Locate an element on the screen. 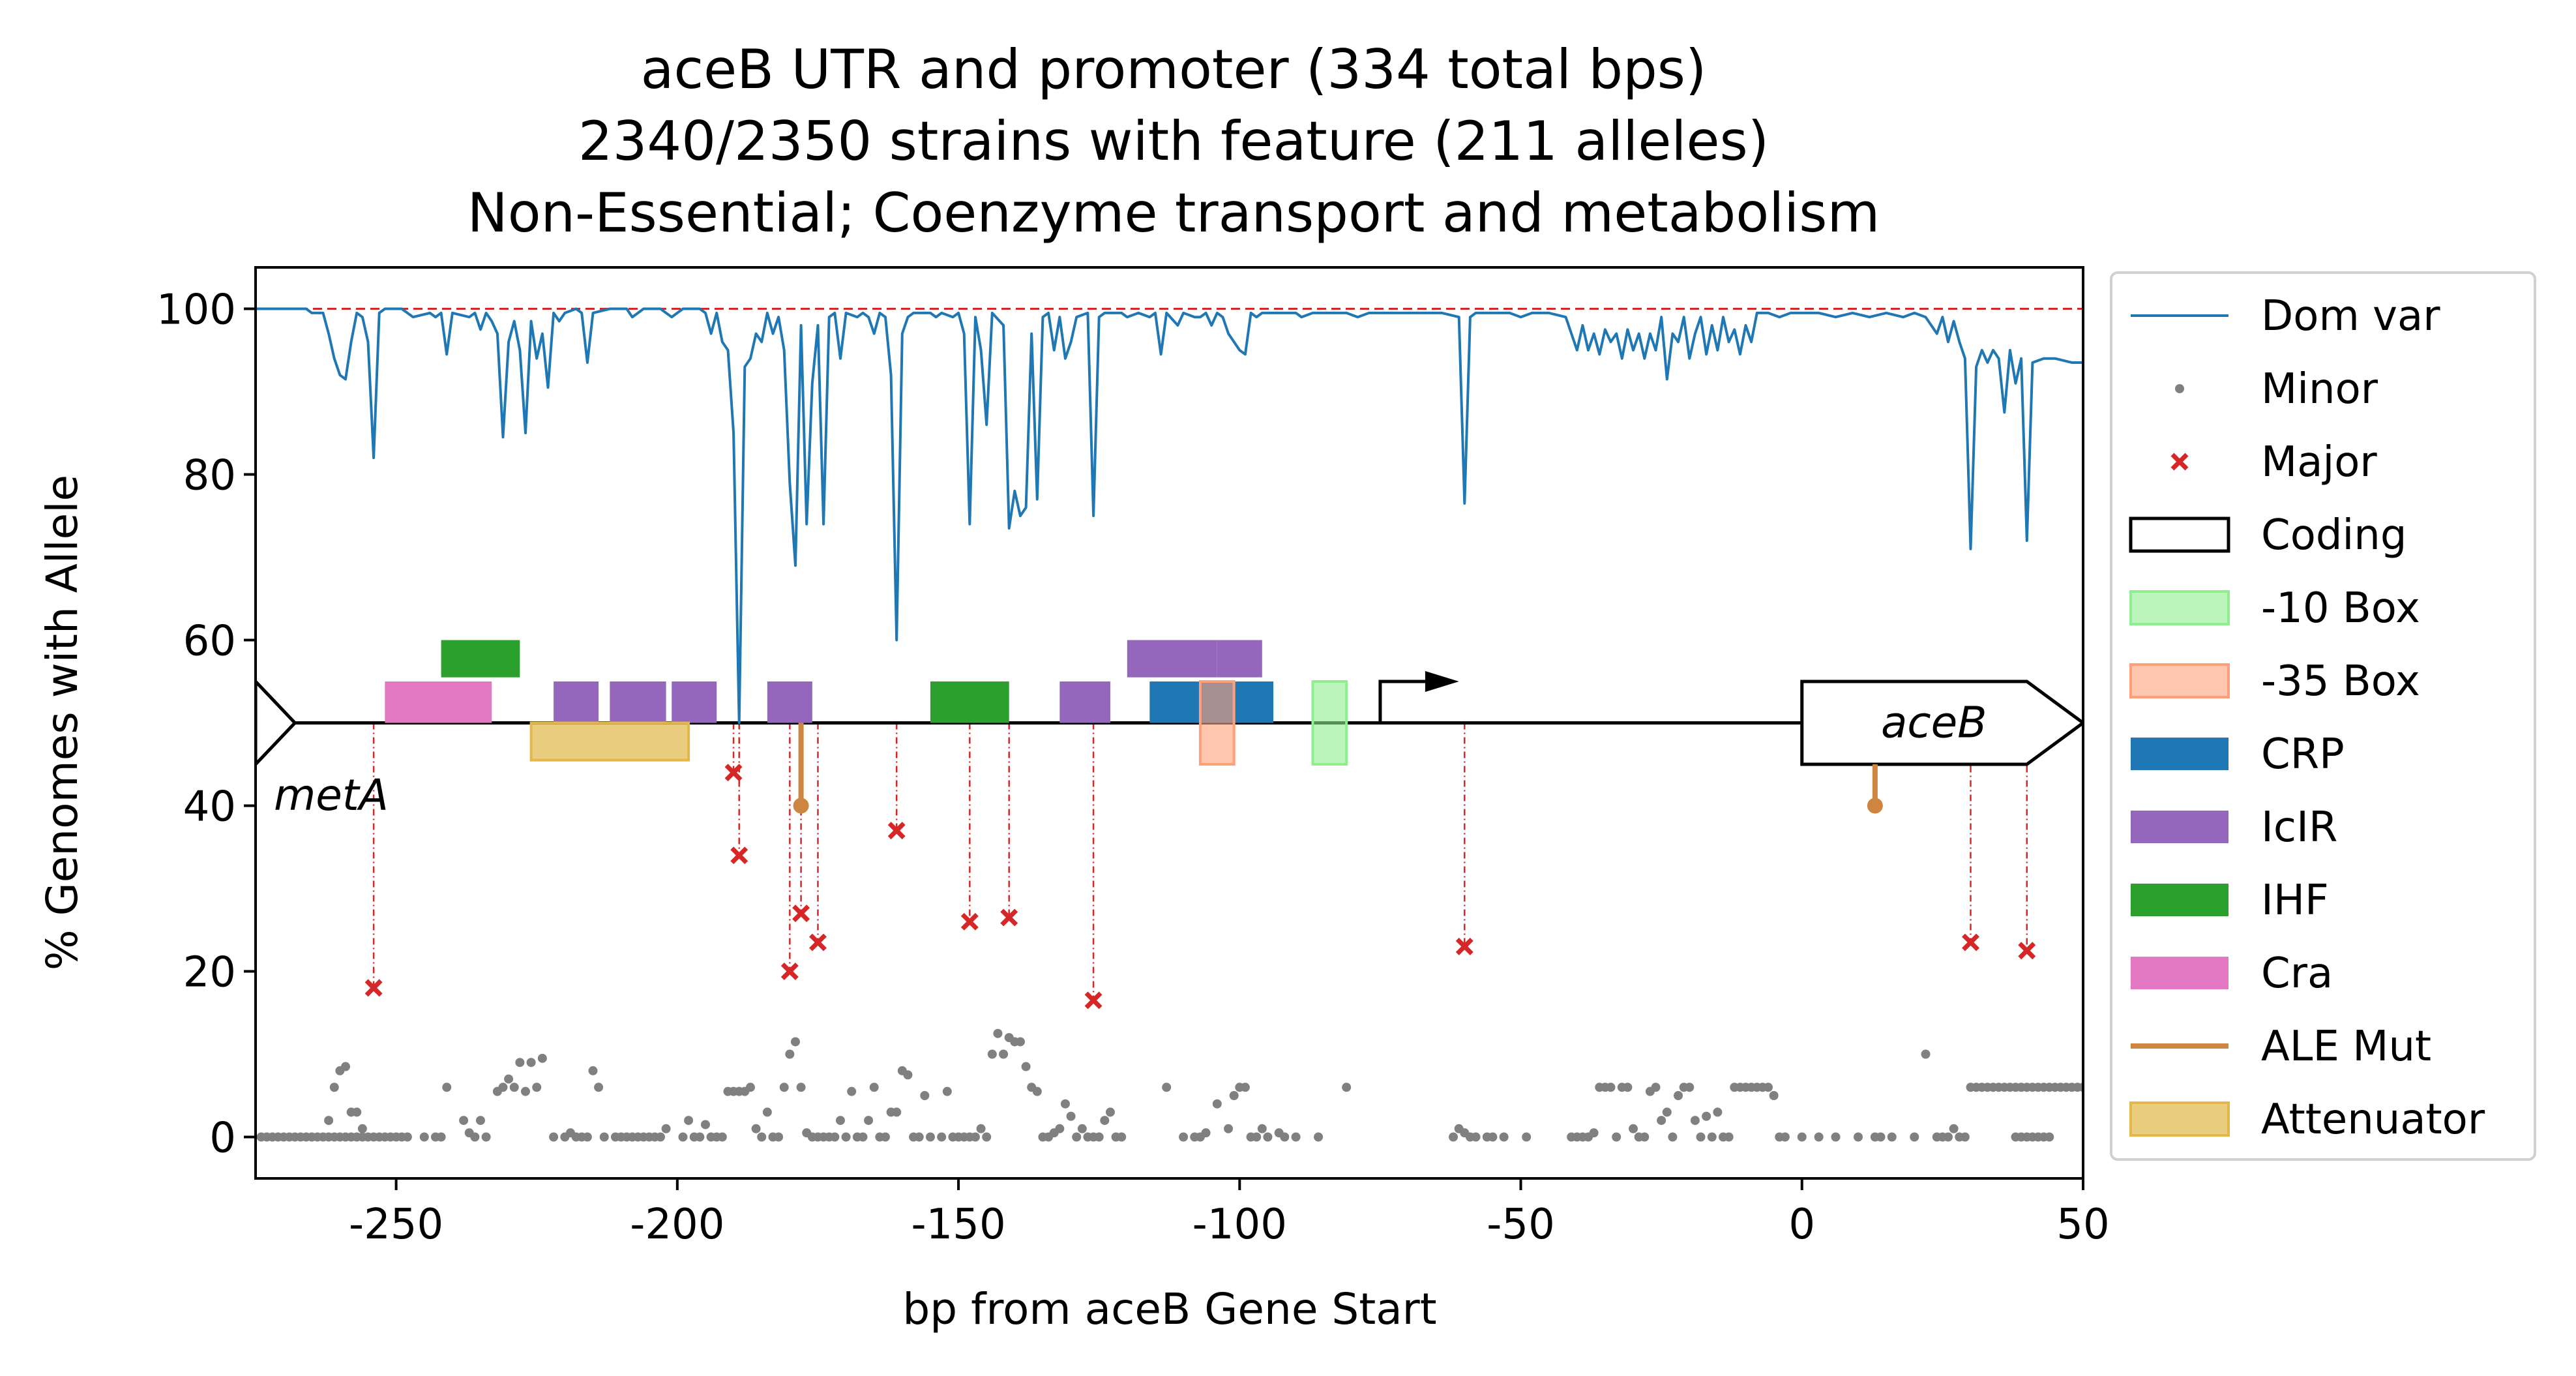 The width and height of the screenshot is (2576, 1376). x-tick-label-1: -200 is located at coordinates (677, 1225).